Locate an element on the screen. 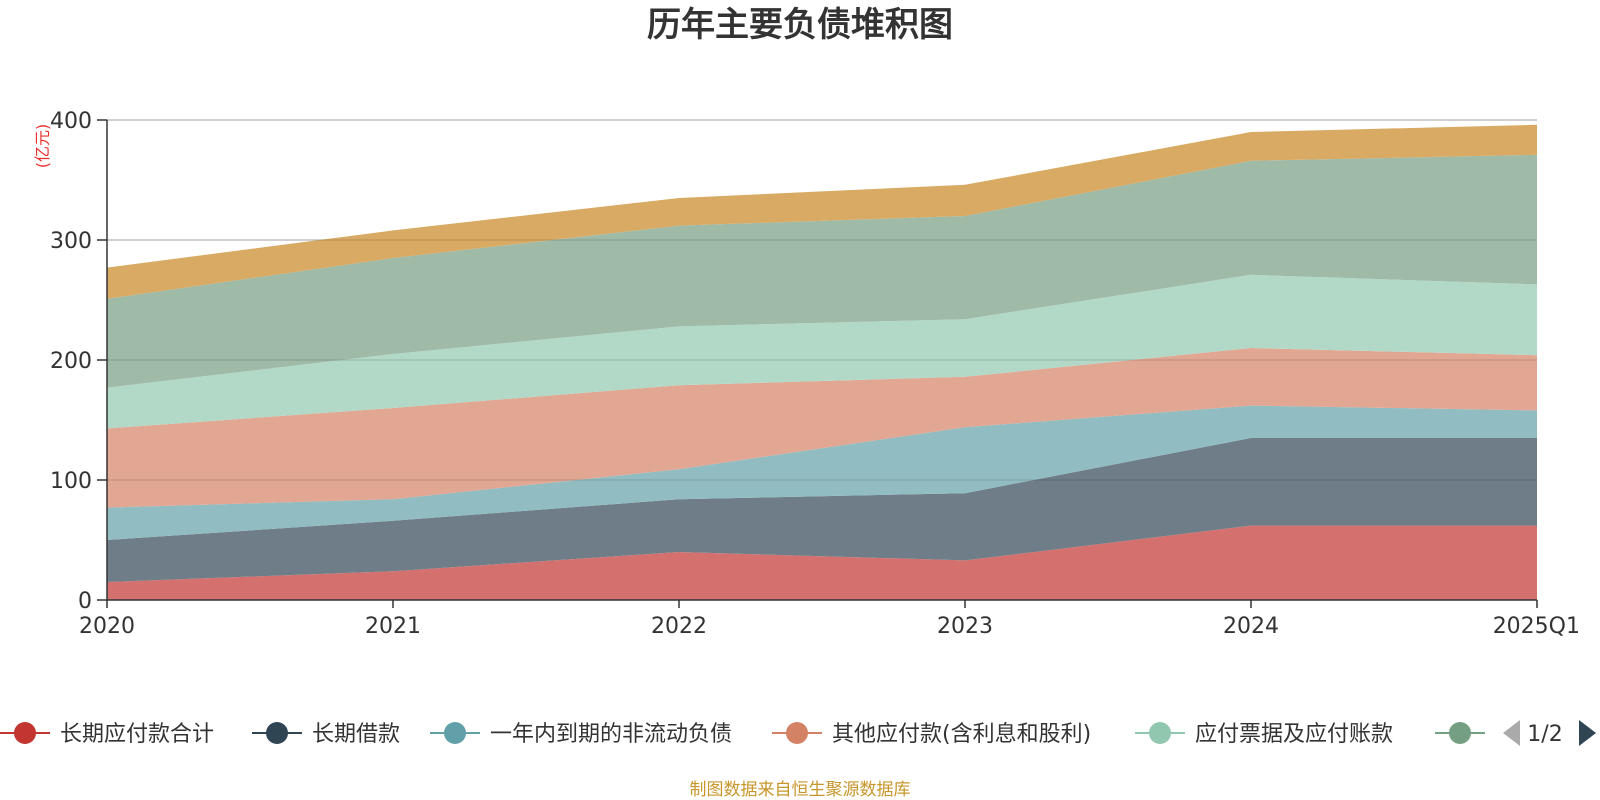 The width and height of the screenshot is (1600, 800). legend-label-3: 其他应付款(含利息和股利) is located at coordinates (961, 734).